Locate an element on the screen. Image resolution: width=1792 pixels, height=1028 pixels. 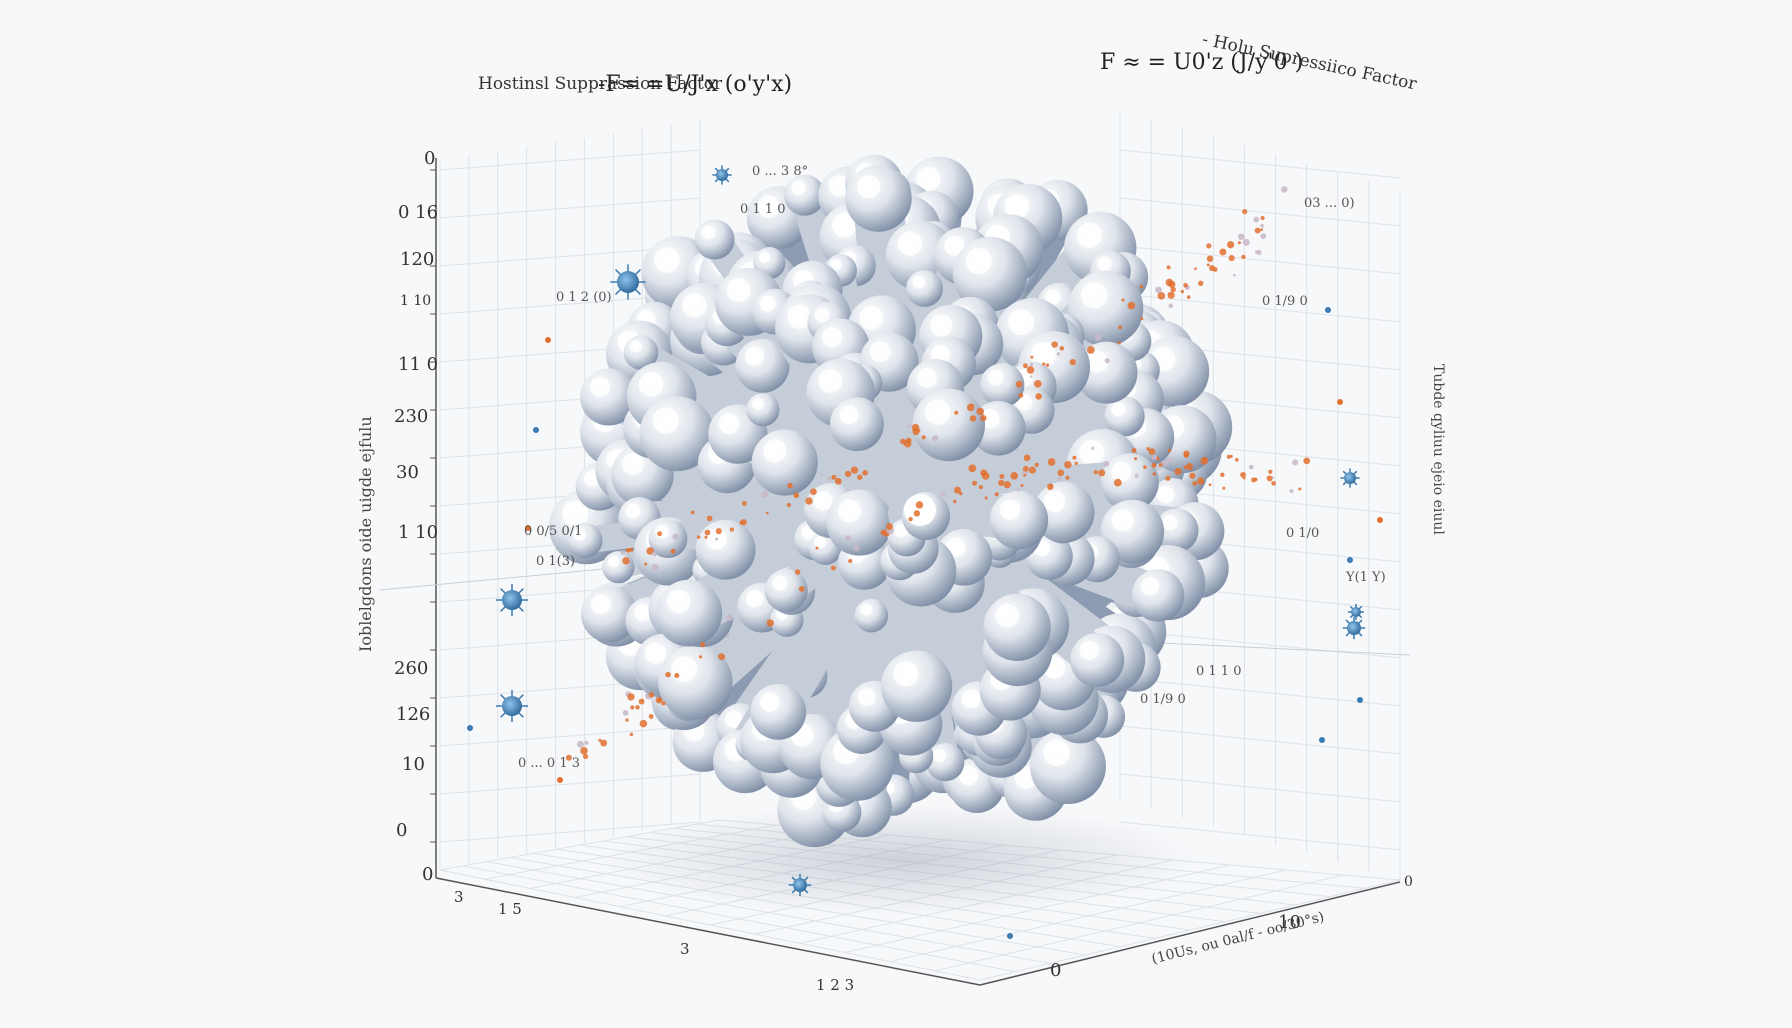
annotation: 0 ... 3 8° is located at coordinates (780, 171).